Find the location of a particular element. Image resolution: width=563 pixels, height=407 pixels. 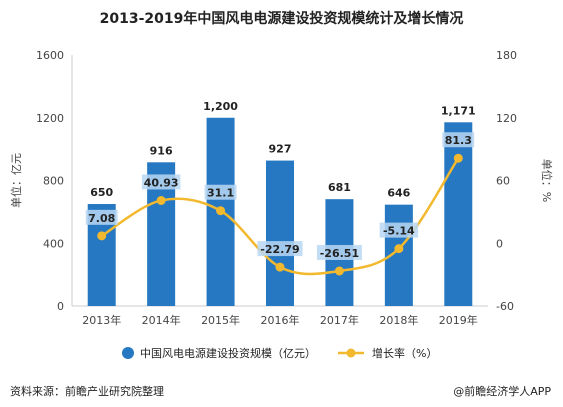

growth-value-label: 81.3 is located at coordinates (458, 140).